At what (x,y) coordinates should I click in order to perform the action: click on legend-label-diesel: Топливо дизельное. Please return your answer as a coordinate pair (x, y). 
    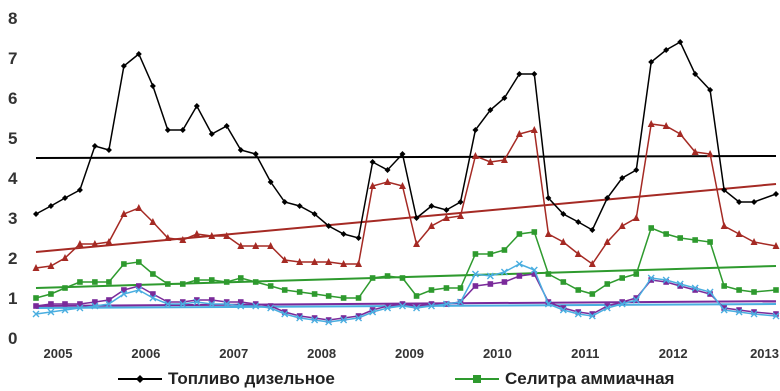
    Looking at the image, I should click on (251, 378).